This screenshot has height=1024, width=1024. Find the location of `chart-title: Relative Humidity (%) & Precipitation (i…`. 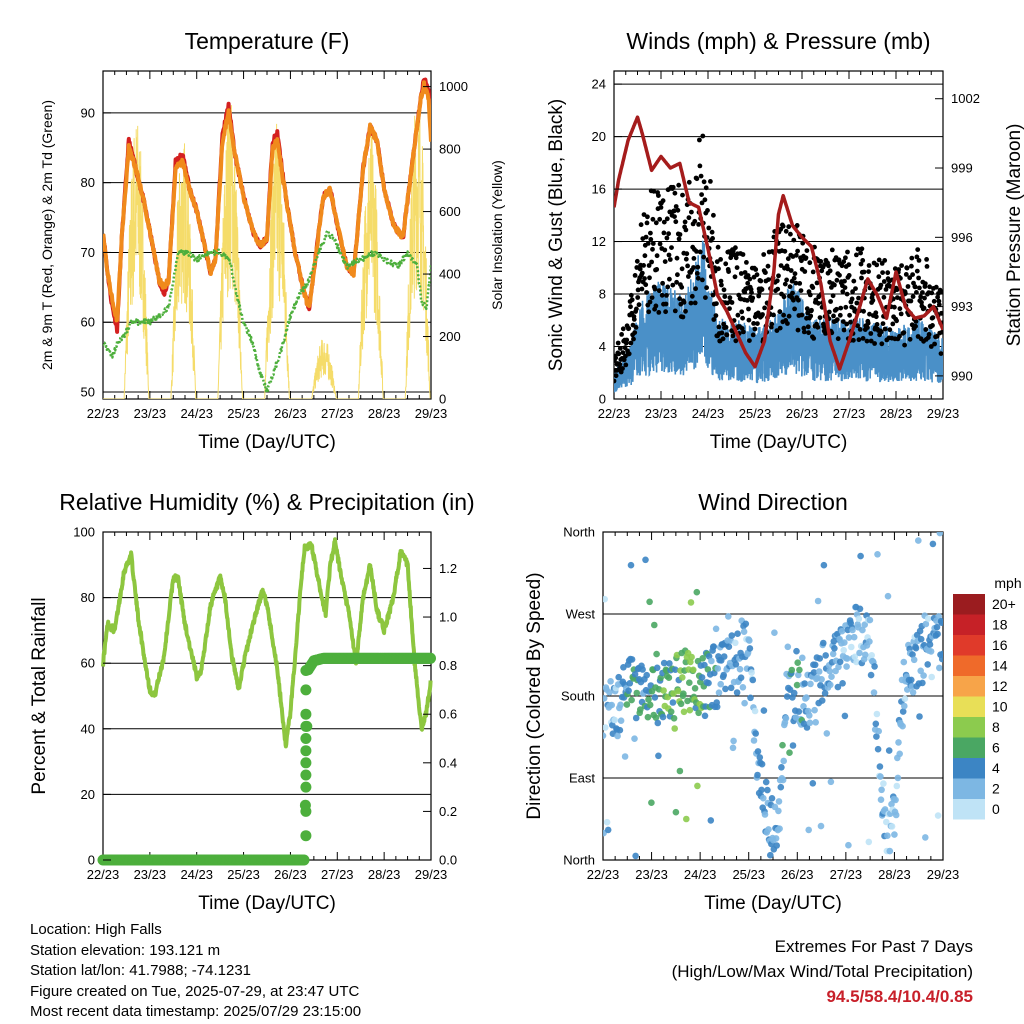

chart-title: Relative Humidity (%) & Precipitation (i… is located at coordinates (266, 502).